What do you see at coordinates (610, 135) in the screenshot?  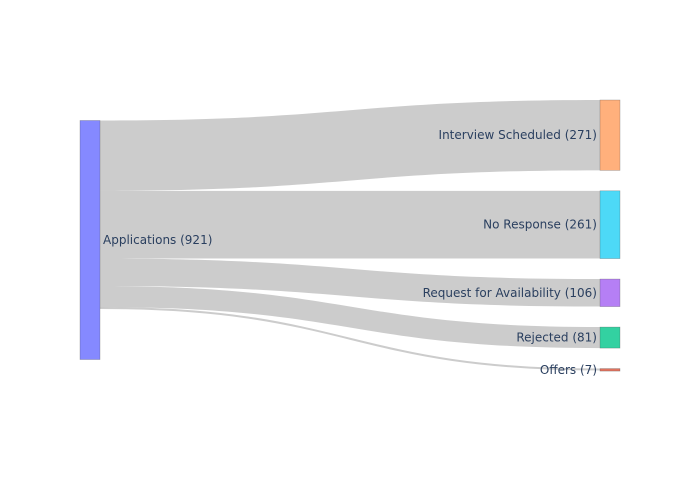 I see `node-interview` at bounding box center [610, 135].